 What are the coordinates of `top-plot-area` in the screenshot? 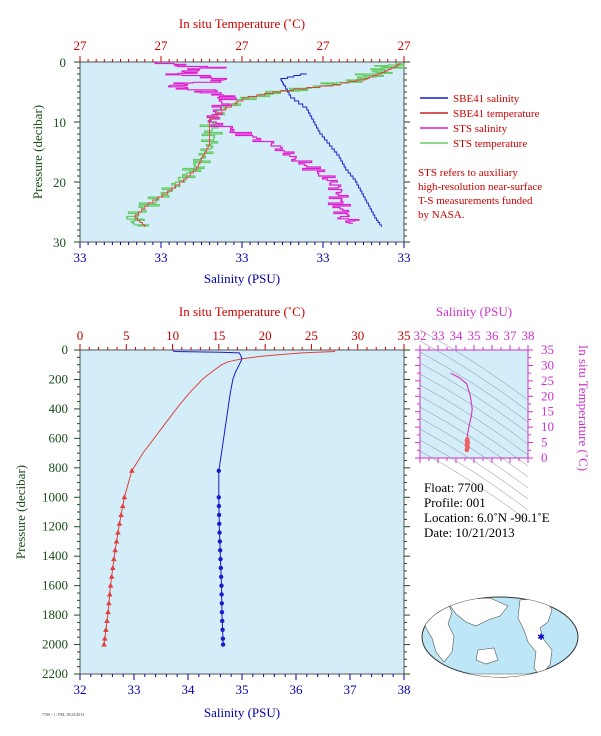 It's located at (242, 152).